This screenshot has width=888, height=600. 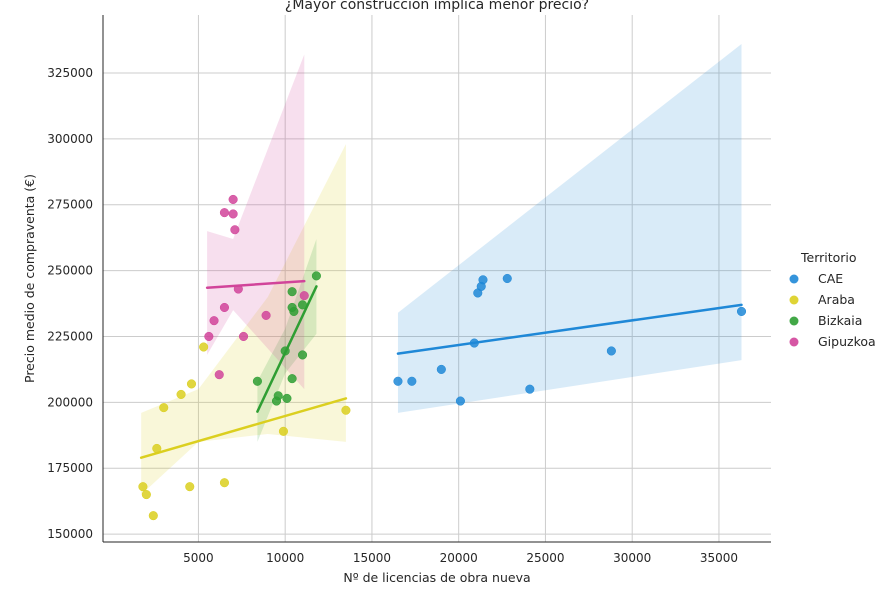 I want to click on x-tick-label: 15000, so click(x=372, y=558).